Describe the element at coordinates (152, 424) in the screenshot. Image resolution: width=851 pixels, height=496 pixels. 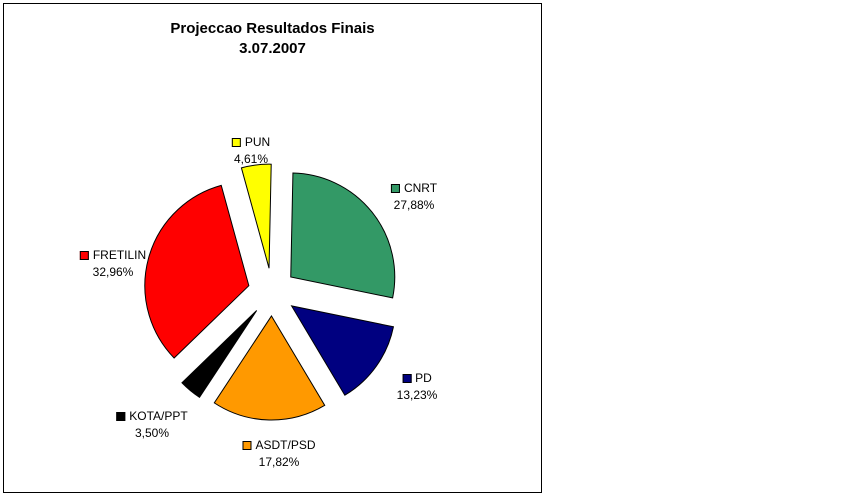
I see `slice-label-kota-ppt: KOTA/PPT 3,50%` at that location.